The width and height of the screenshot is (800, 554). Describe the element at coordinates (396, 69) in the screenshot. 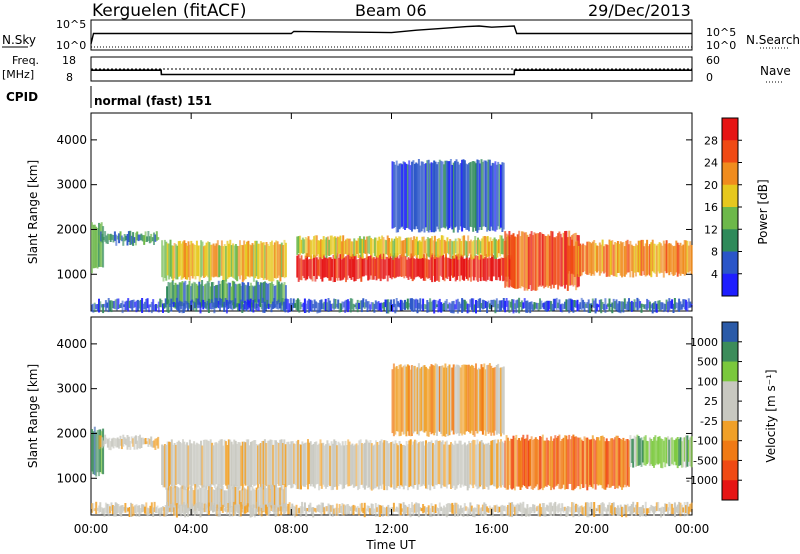

I see `freq-strip: Freq. [MHz] 18 8 60 0 Nave` at that location.